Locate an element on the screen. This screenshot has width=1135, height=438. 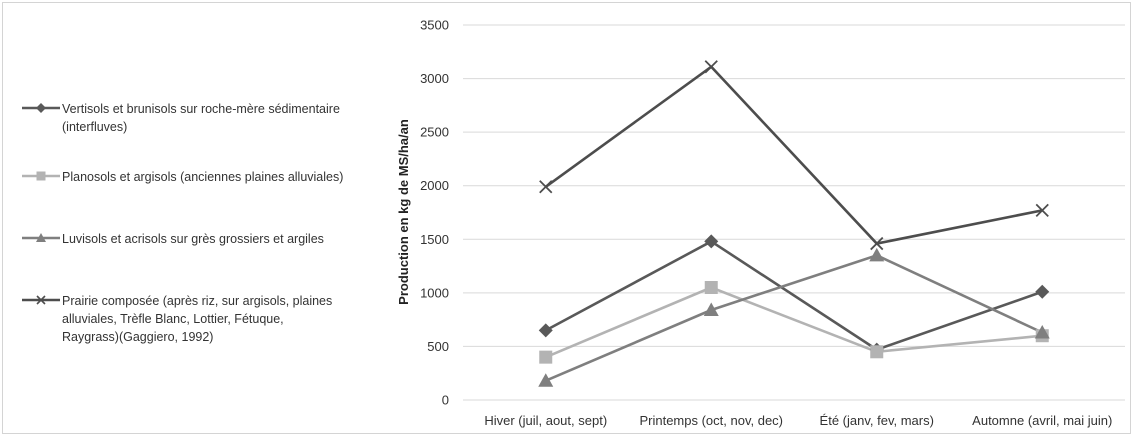
x-tick-label: Été (janv, fev, mars) is located at coordinates (877, 420).